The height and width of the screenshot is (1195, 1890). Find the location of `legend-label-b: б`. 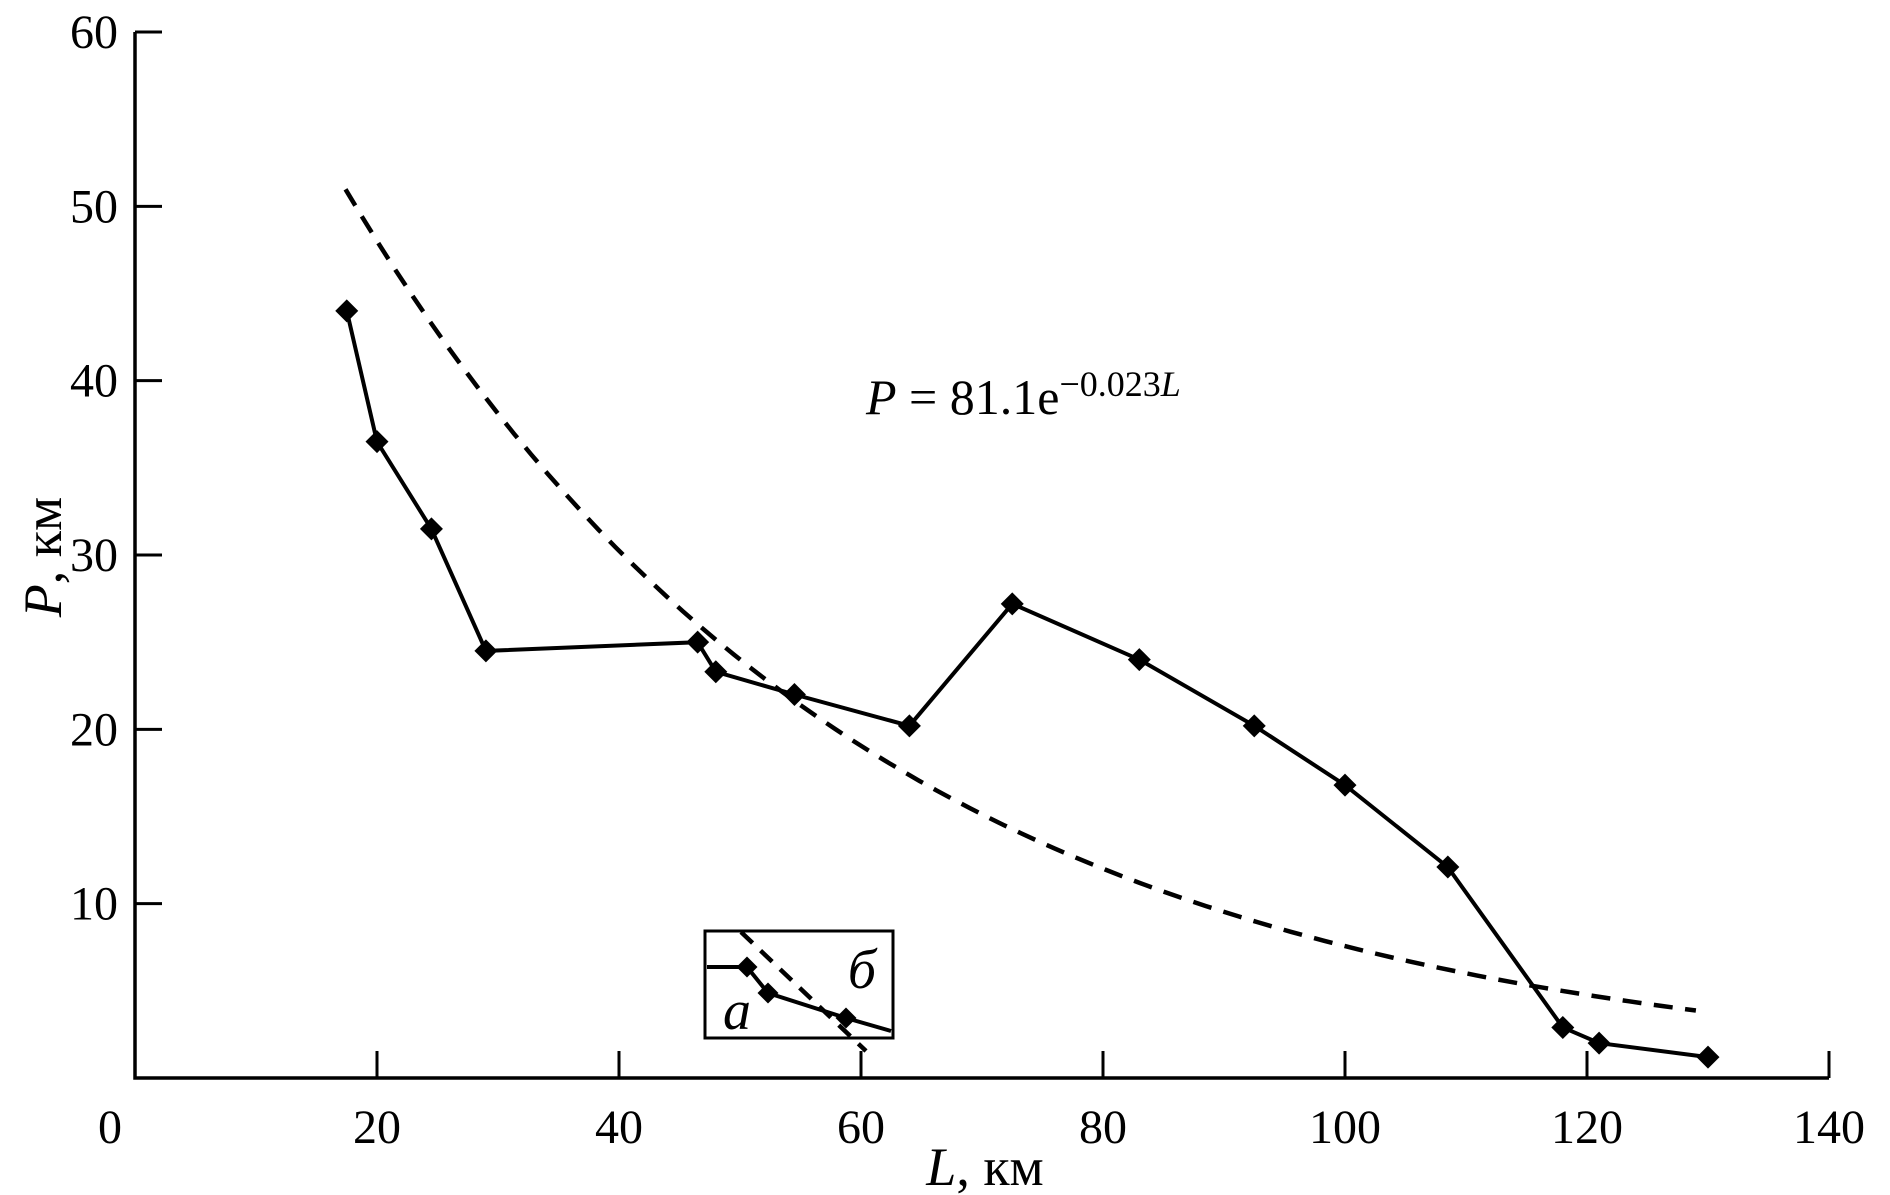

legend-label-b: б is located at coordinates (862, 970).